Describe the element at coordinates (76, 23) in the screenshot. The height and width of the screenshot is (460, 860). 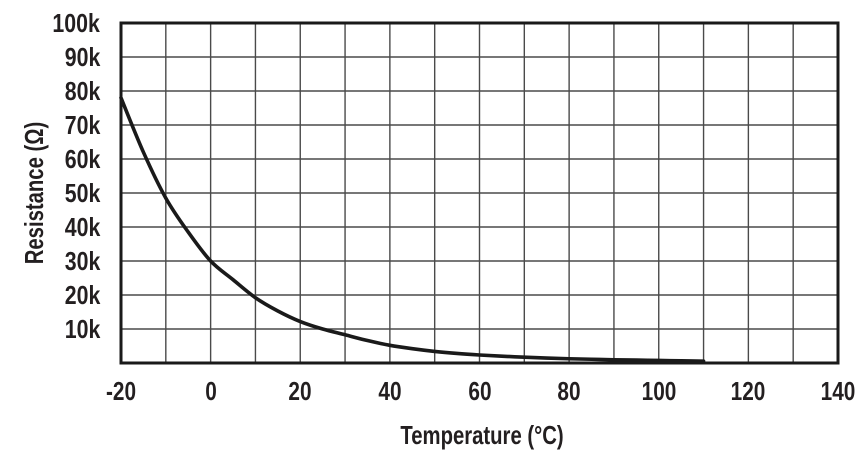
I see `y-tick-label: 100k` at that location.